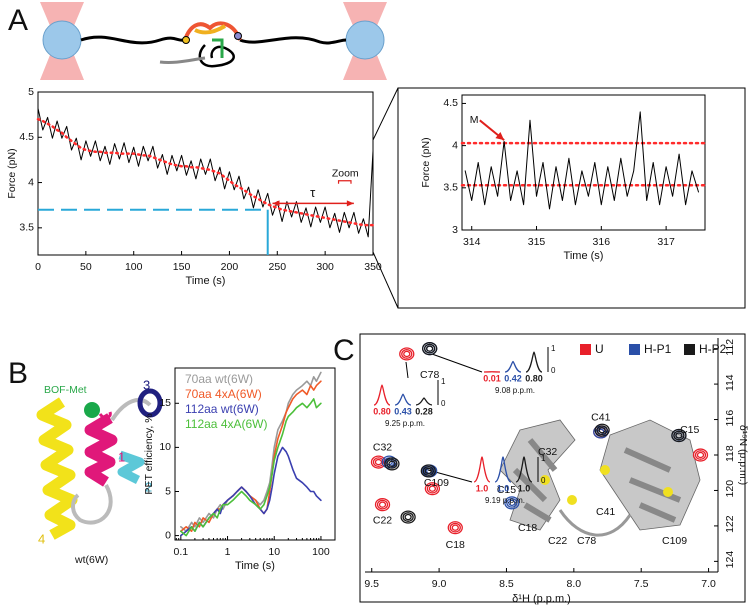 The height and width of the screenshot is (608, 750). Describe the element at coordinates (41, 538) in the screenshot. I see `helix-label: 4` at that location.